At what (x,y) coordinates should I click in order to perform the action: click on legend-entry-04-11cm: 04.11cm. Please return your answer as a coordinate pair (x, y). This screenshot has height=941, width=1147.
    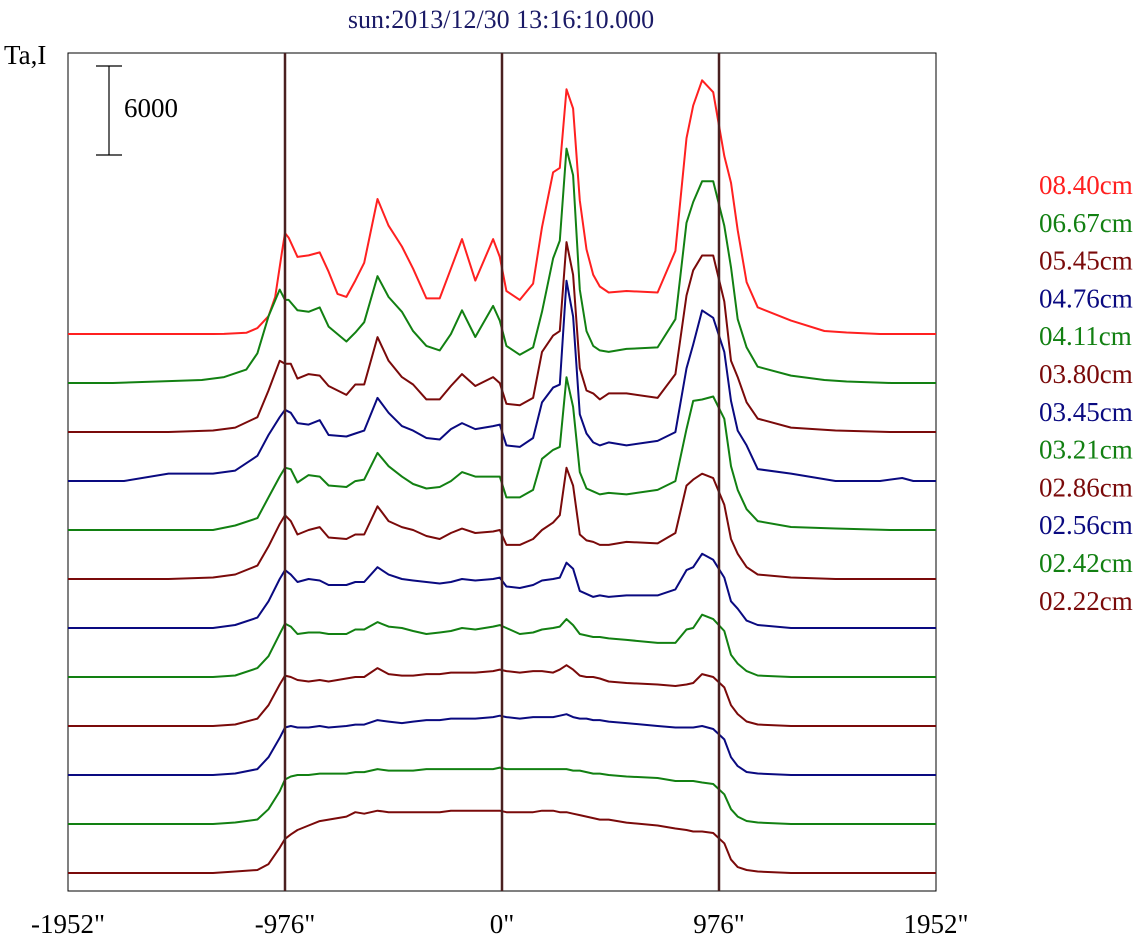
    Looking at the image, I should click on (1085, 336).